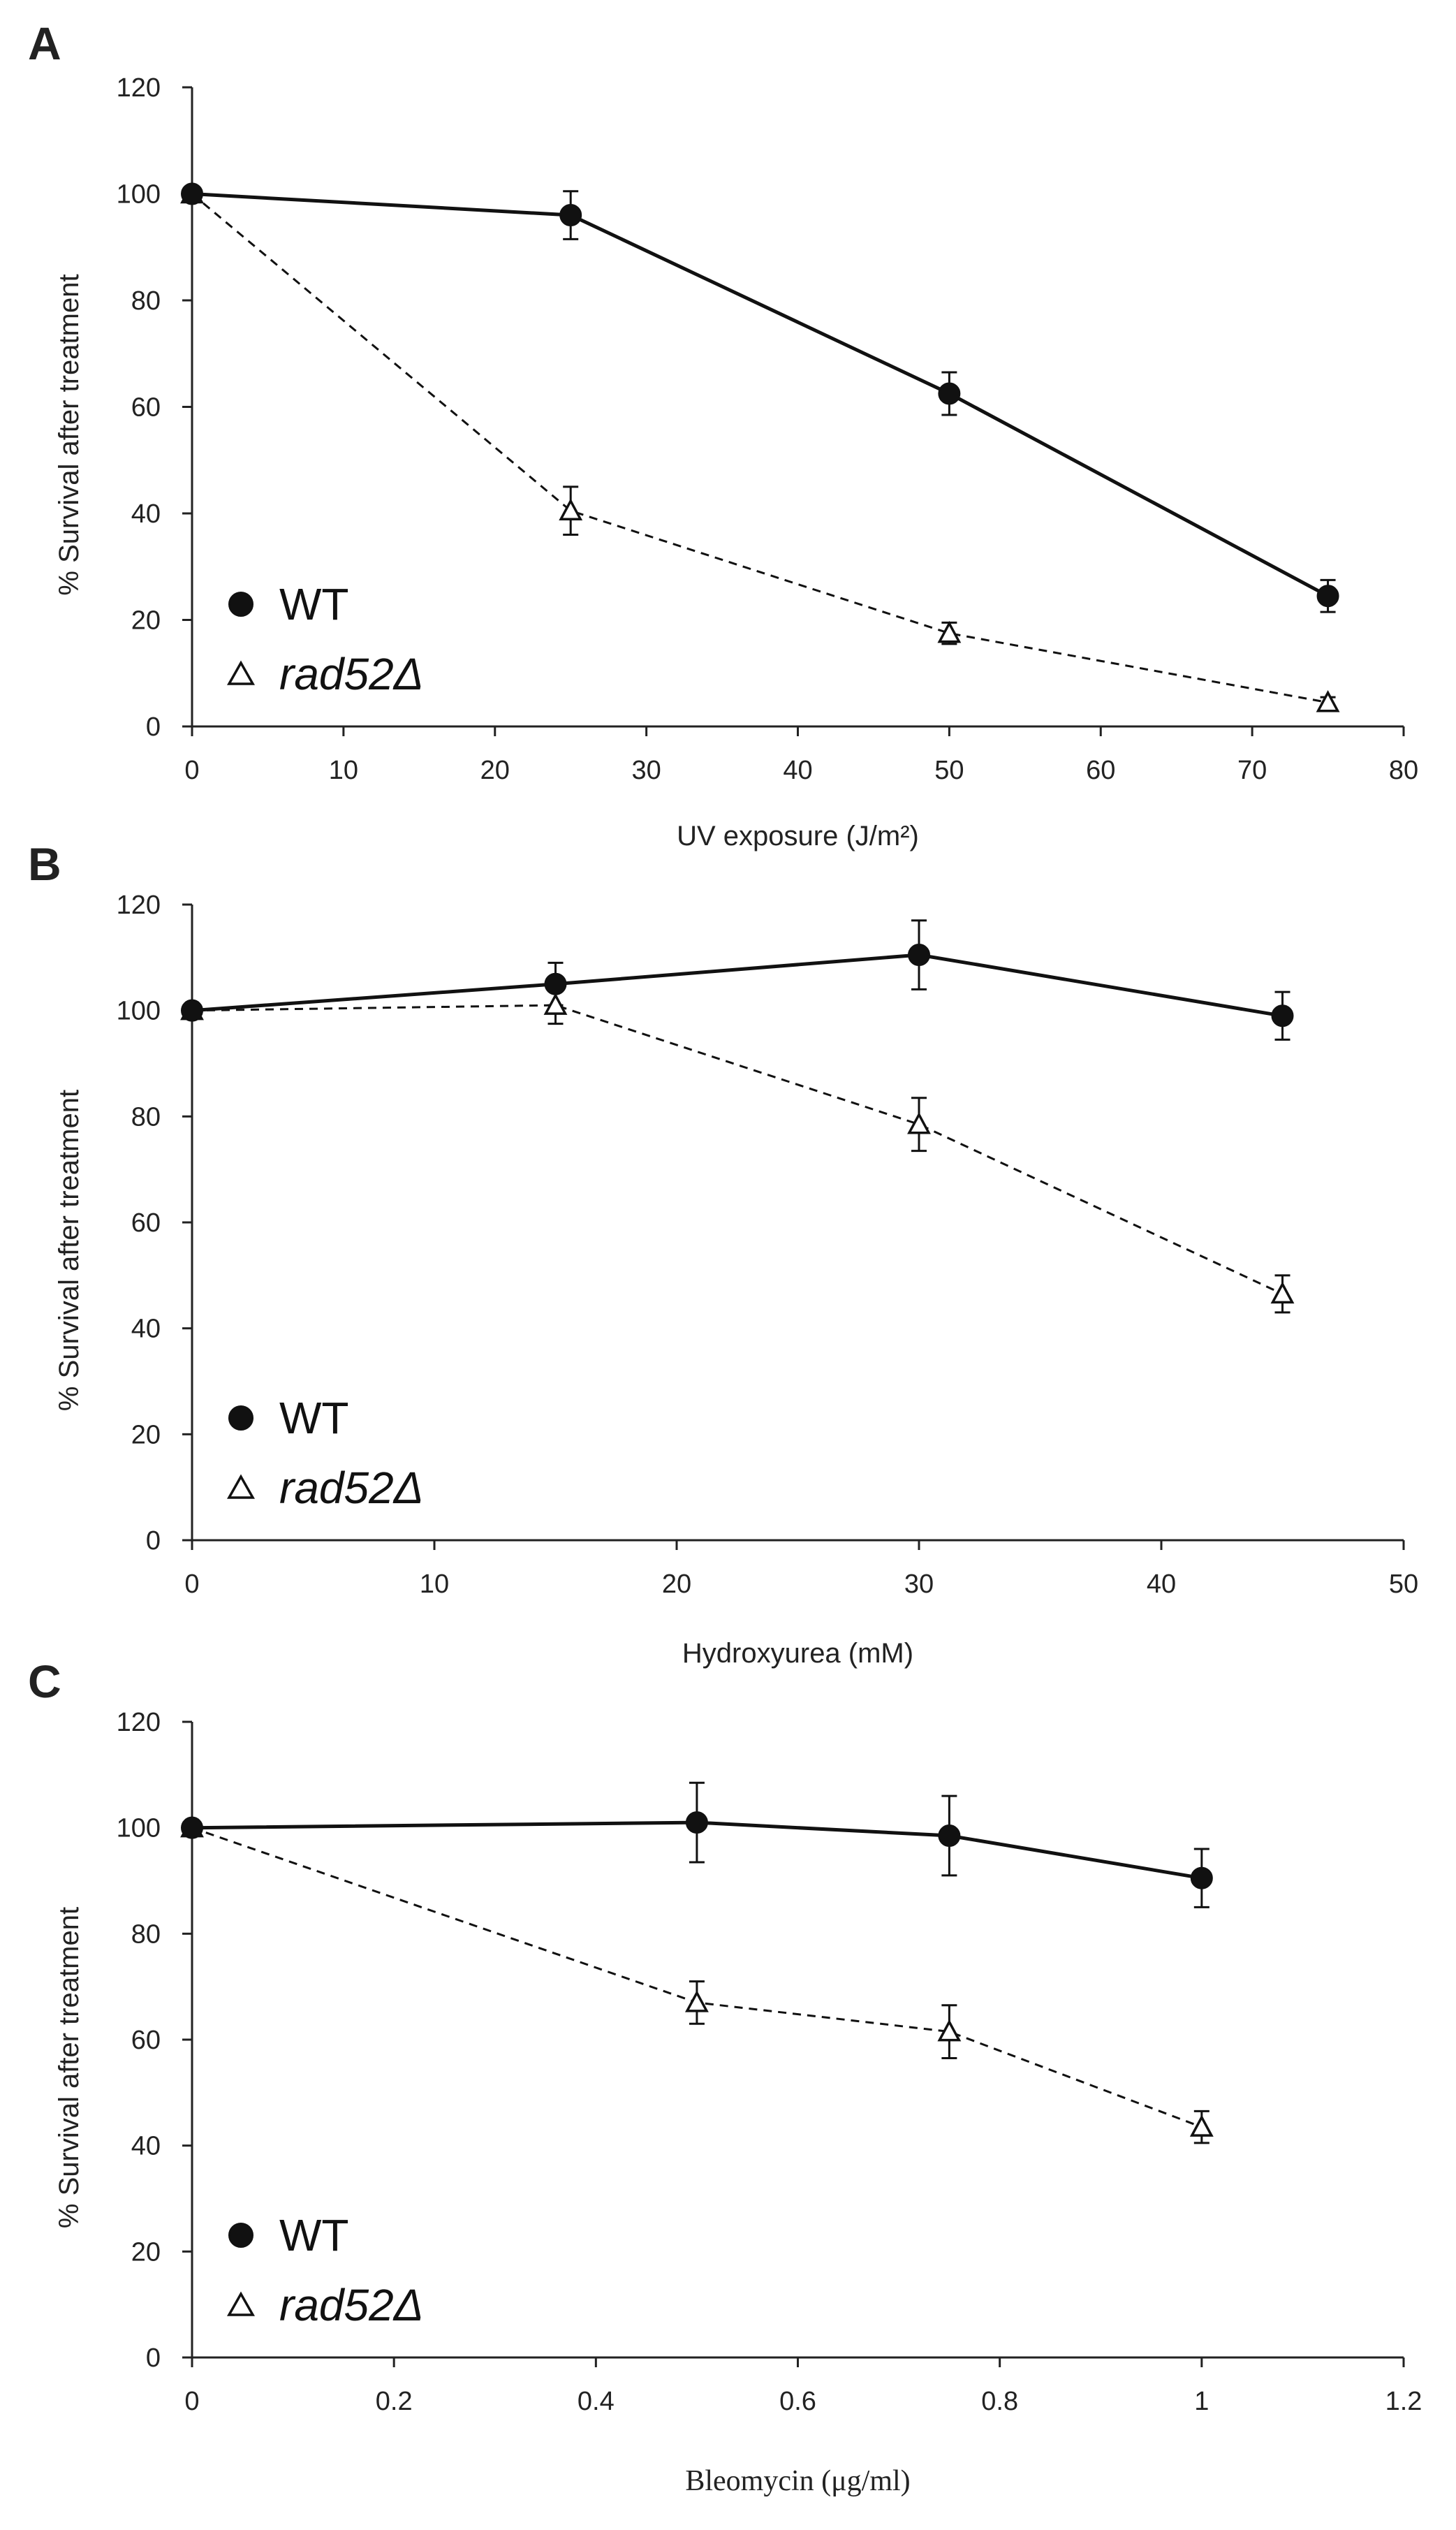 Image resolution: width=1456 pixels, height=2530 pixels. Describe the element at coordinates (44, 1681) in the screenshot. I see `panel-letter-c: C` at that location.